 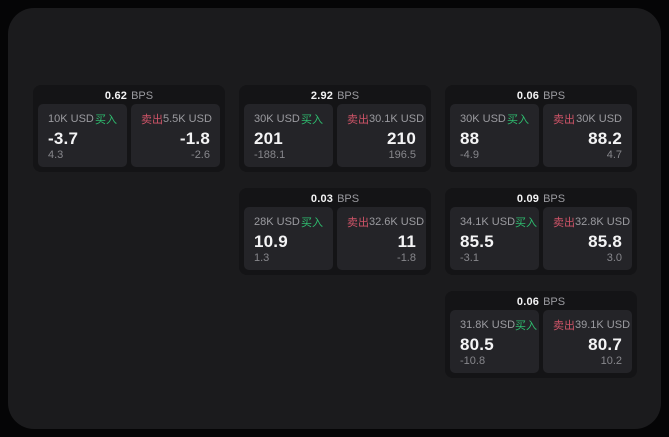 I want to click on sell-panel-top: 卖出 32.6K USD, so click(x=385, y=222).